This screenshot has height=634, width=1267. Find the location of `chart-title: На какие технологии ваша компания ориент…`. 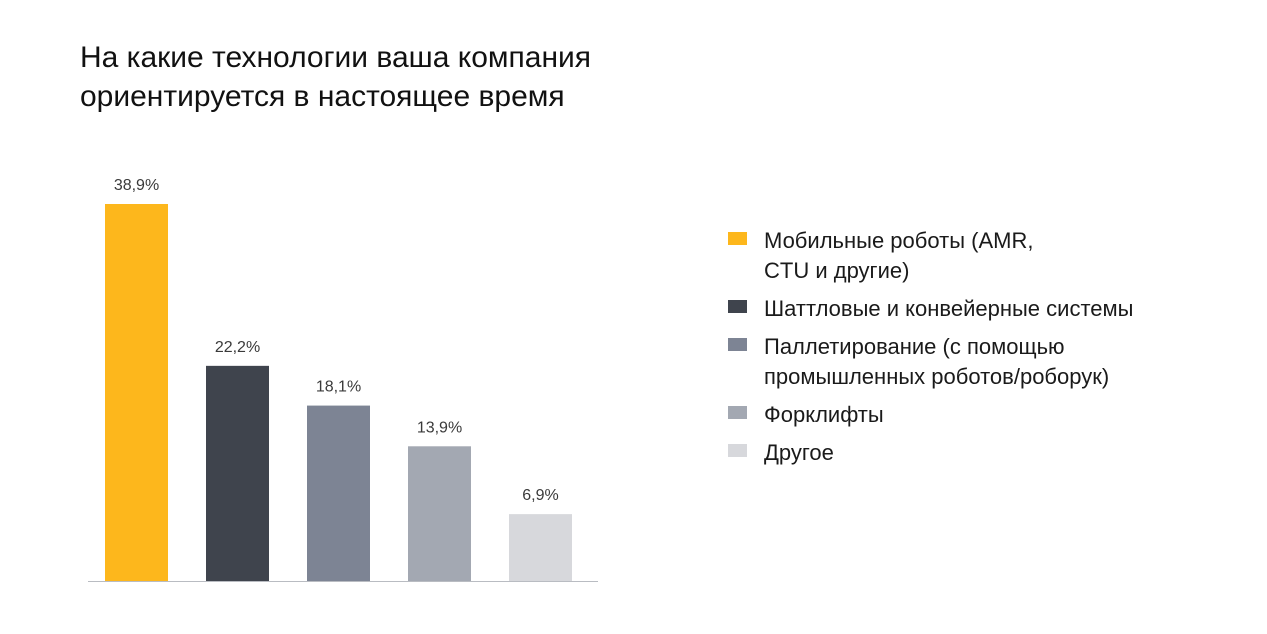

chart-title: На какие технологии ваша компания ориент… is located at coordinates (400, 77).